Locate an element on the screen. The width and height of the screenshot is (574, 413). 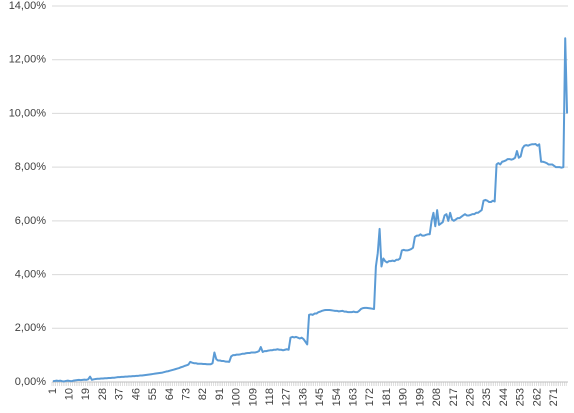
x-tick-label: 154 is located at coordinates (337, 397).